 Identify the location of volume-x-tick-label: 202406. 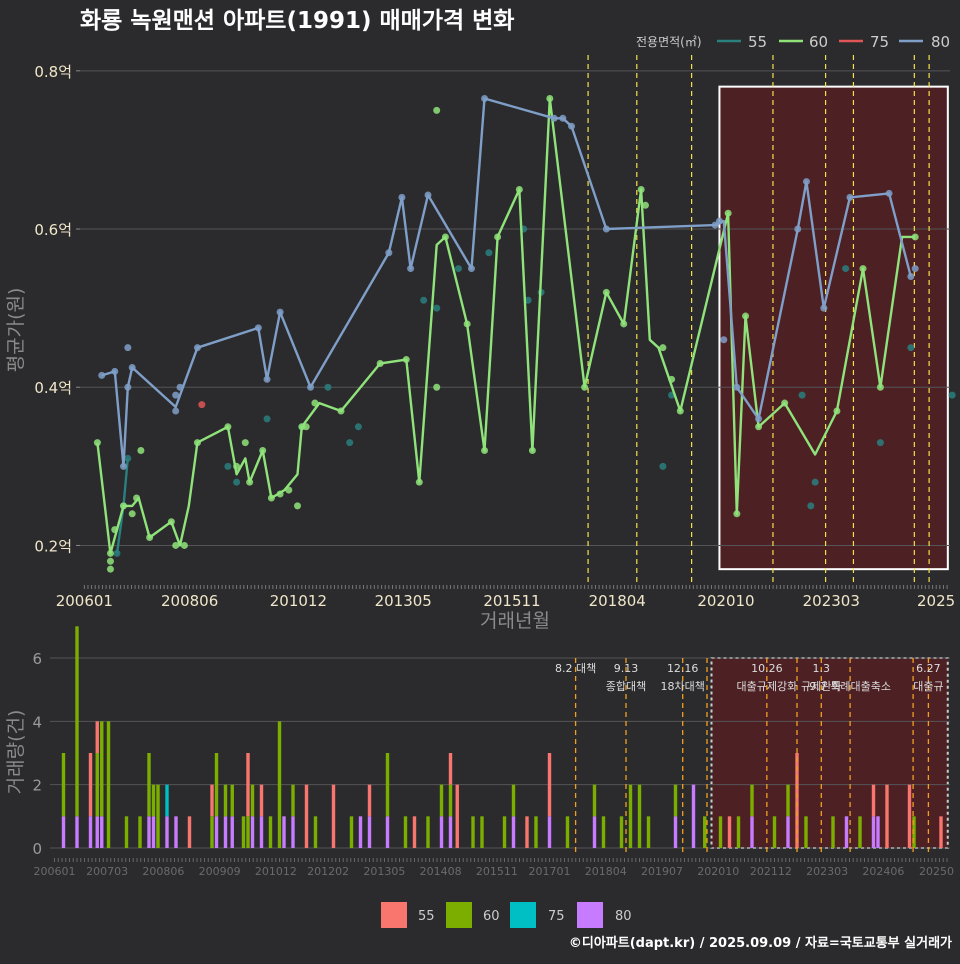
(883, 871).